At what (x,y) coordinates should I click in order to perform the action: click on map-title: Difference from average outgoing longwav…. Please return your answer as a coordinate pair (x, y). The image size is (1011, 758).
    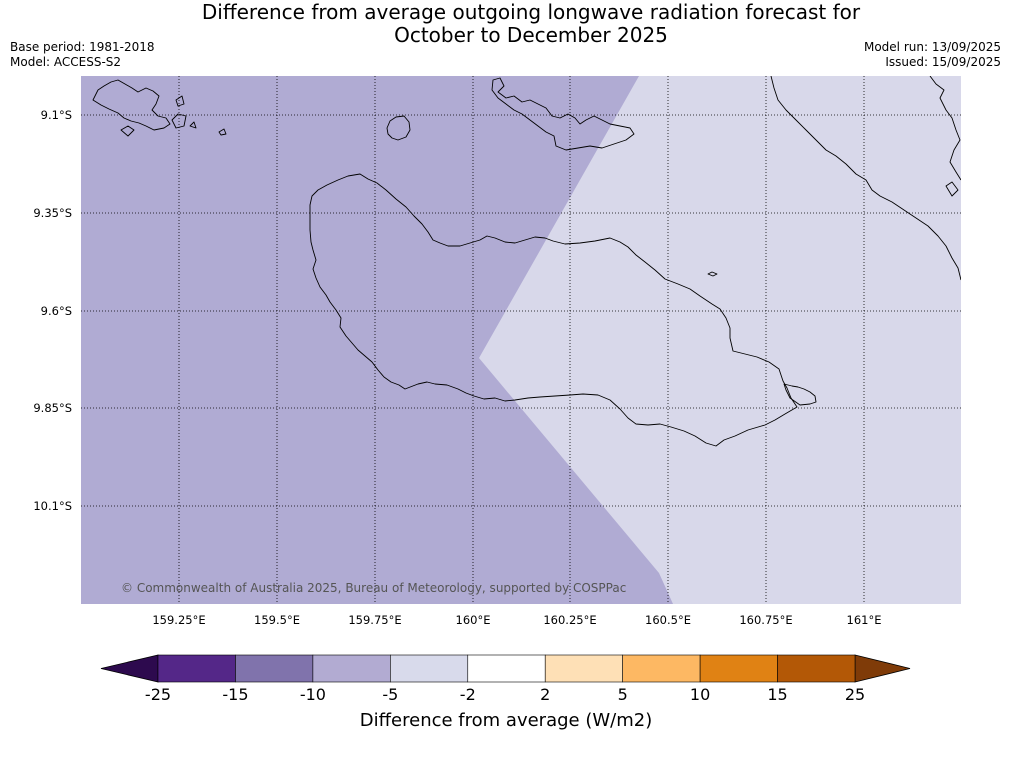
    Looking at the image, I should click on (505, 24).